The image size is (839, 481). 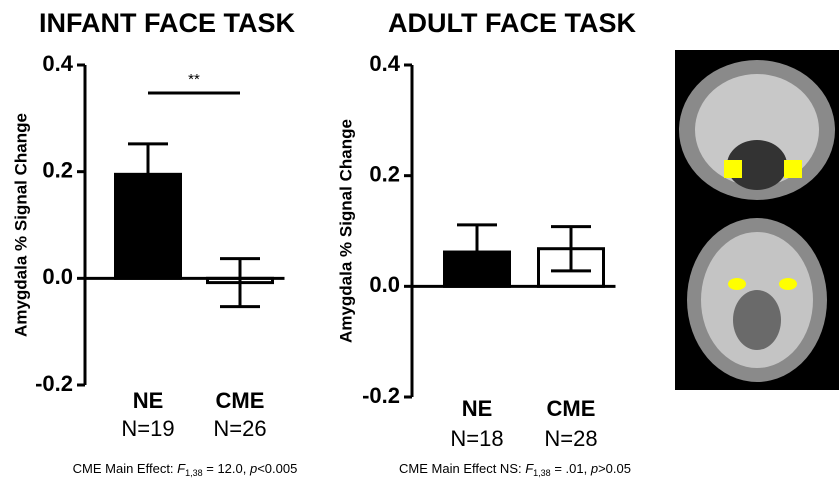 I want to click on significance-label: **, so click(x=194, y=79).